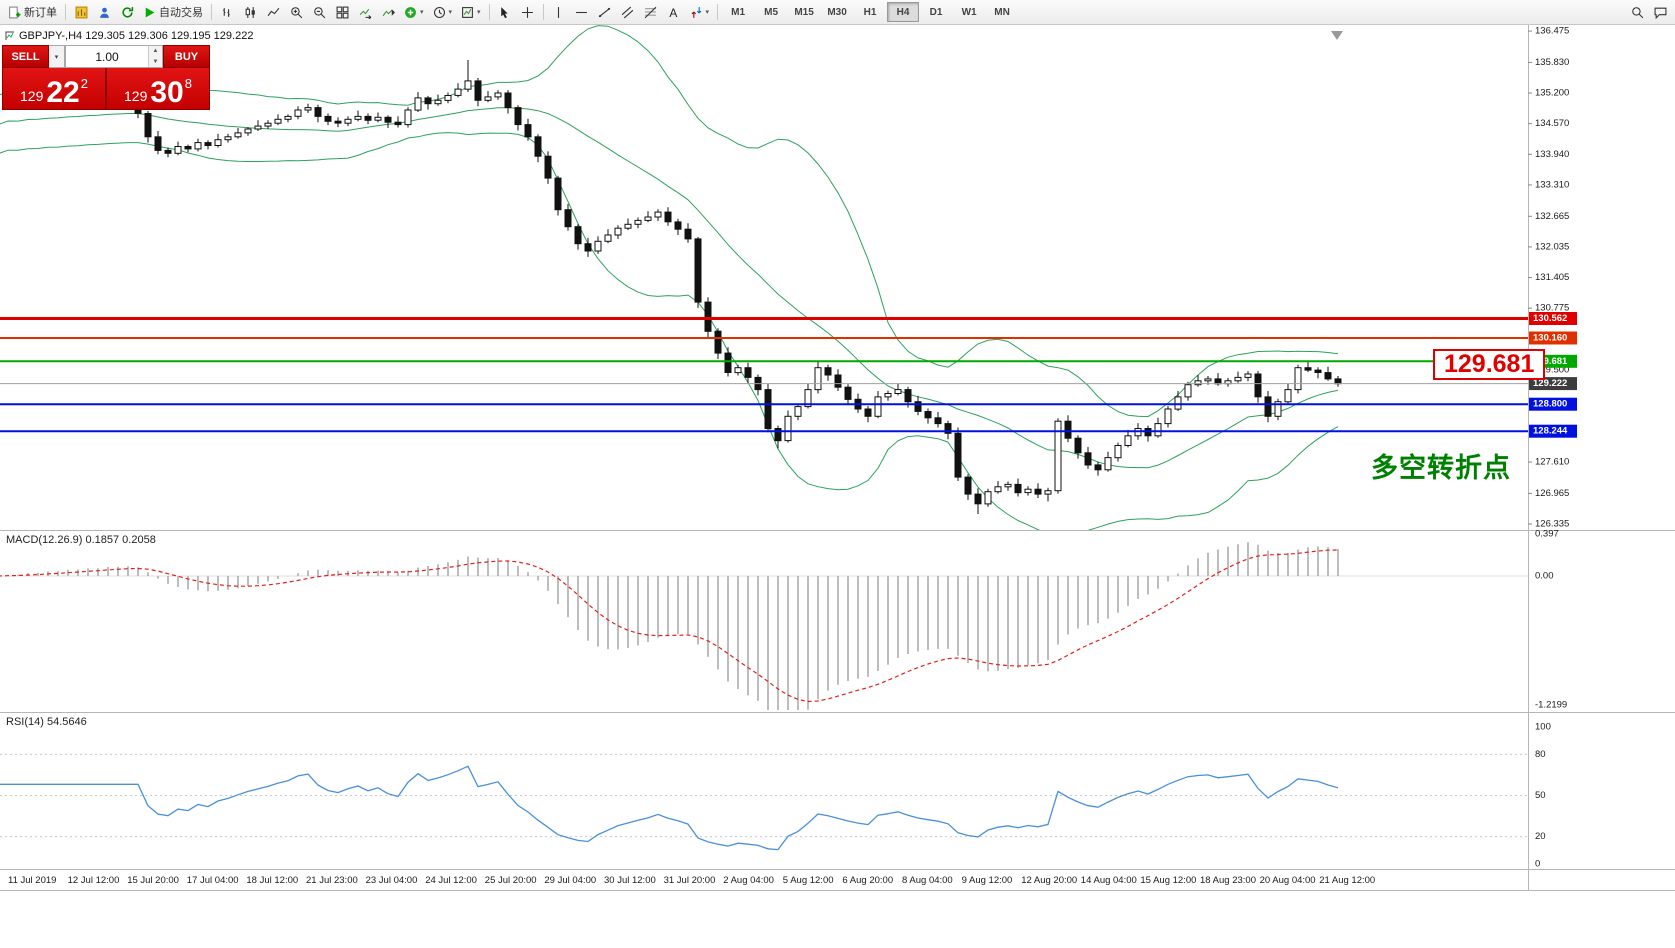 Image resolution: width=1675 pixels, height=948 pixels. Describe the element at coordinates (1552, 277) in the screenshot. I see `price-tick-label: 131.405` at that location.